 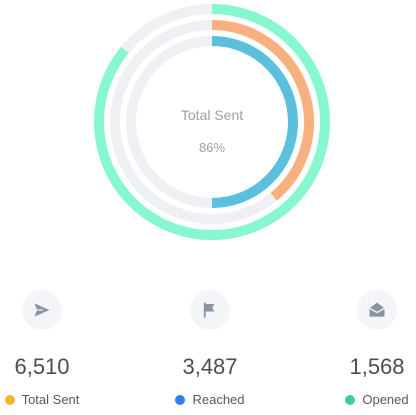 What do you see at coordinates (212, 115) in the screenshot?
I see `chart-center-title: Total Sent` at bounding box center [212, 115].